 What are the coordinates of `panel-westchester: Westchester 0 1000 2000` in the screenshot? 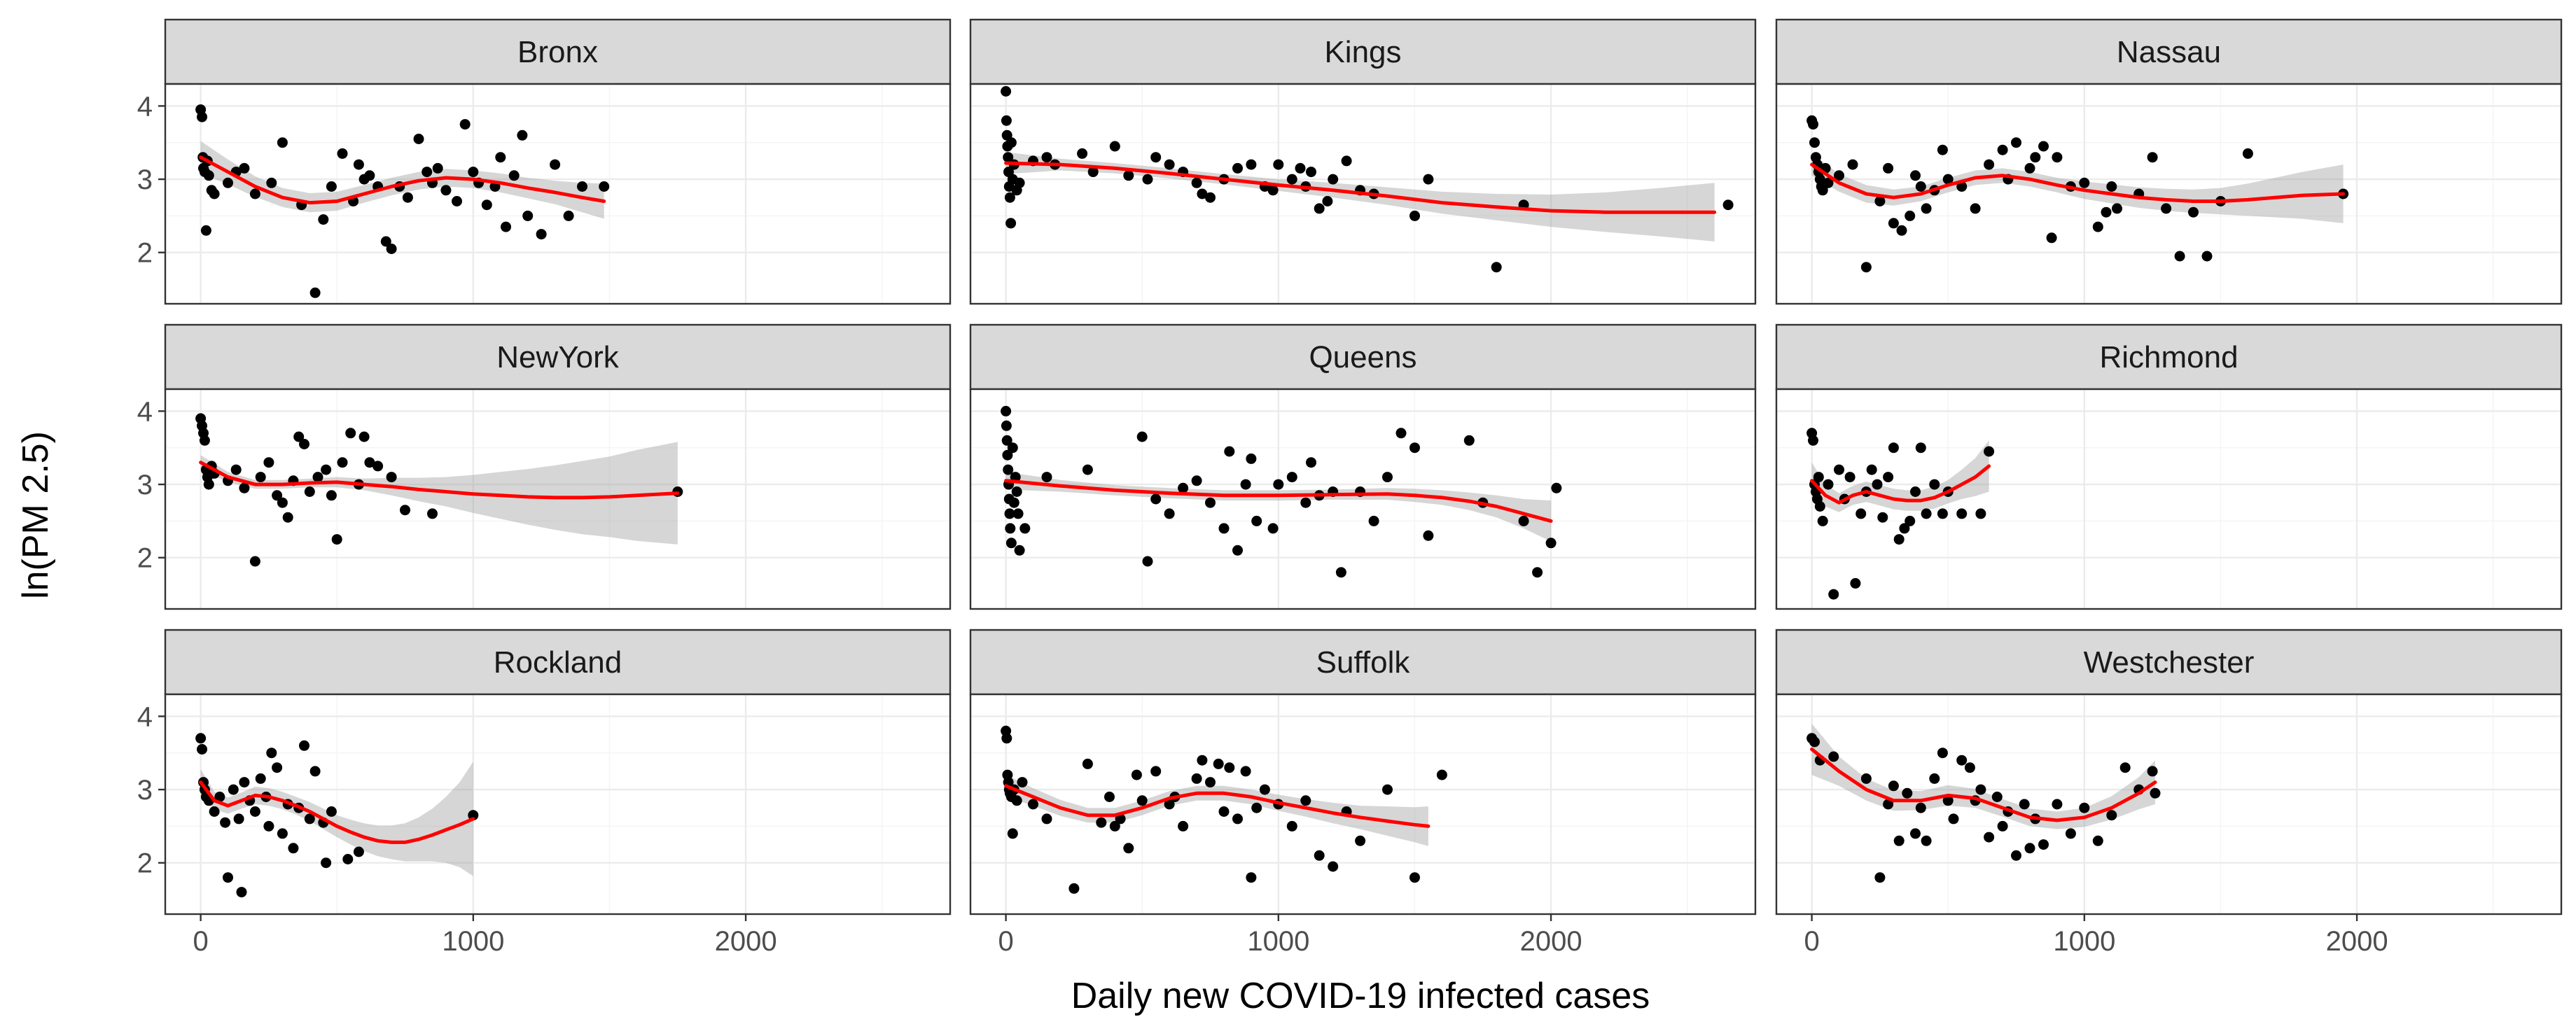 It's located at (2169, 793).